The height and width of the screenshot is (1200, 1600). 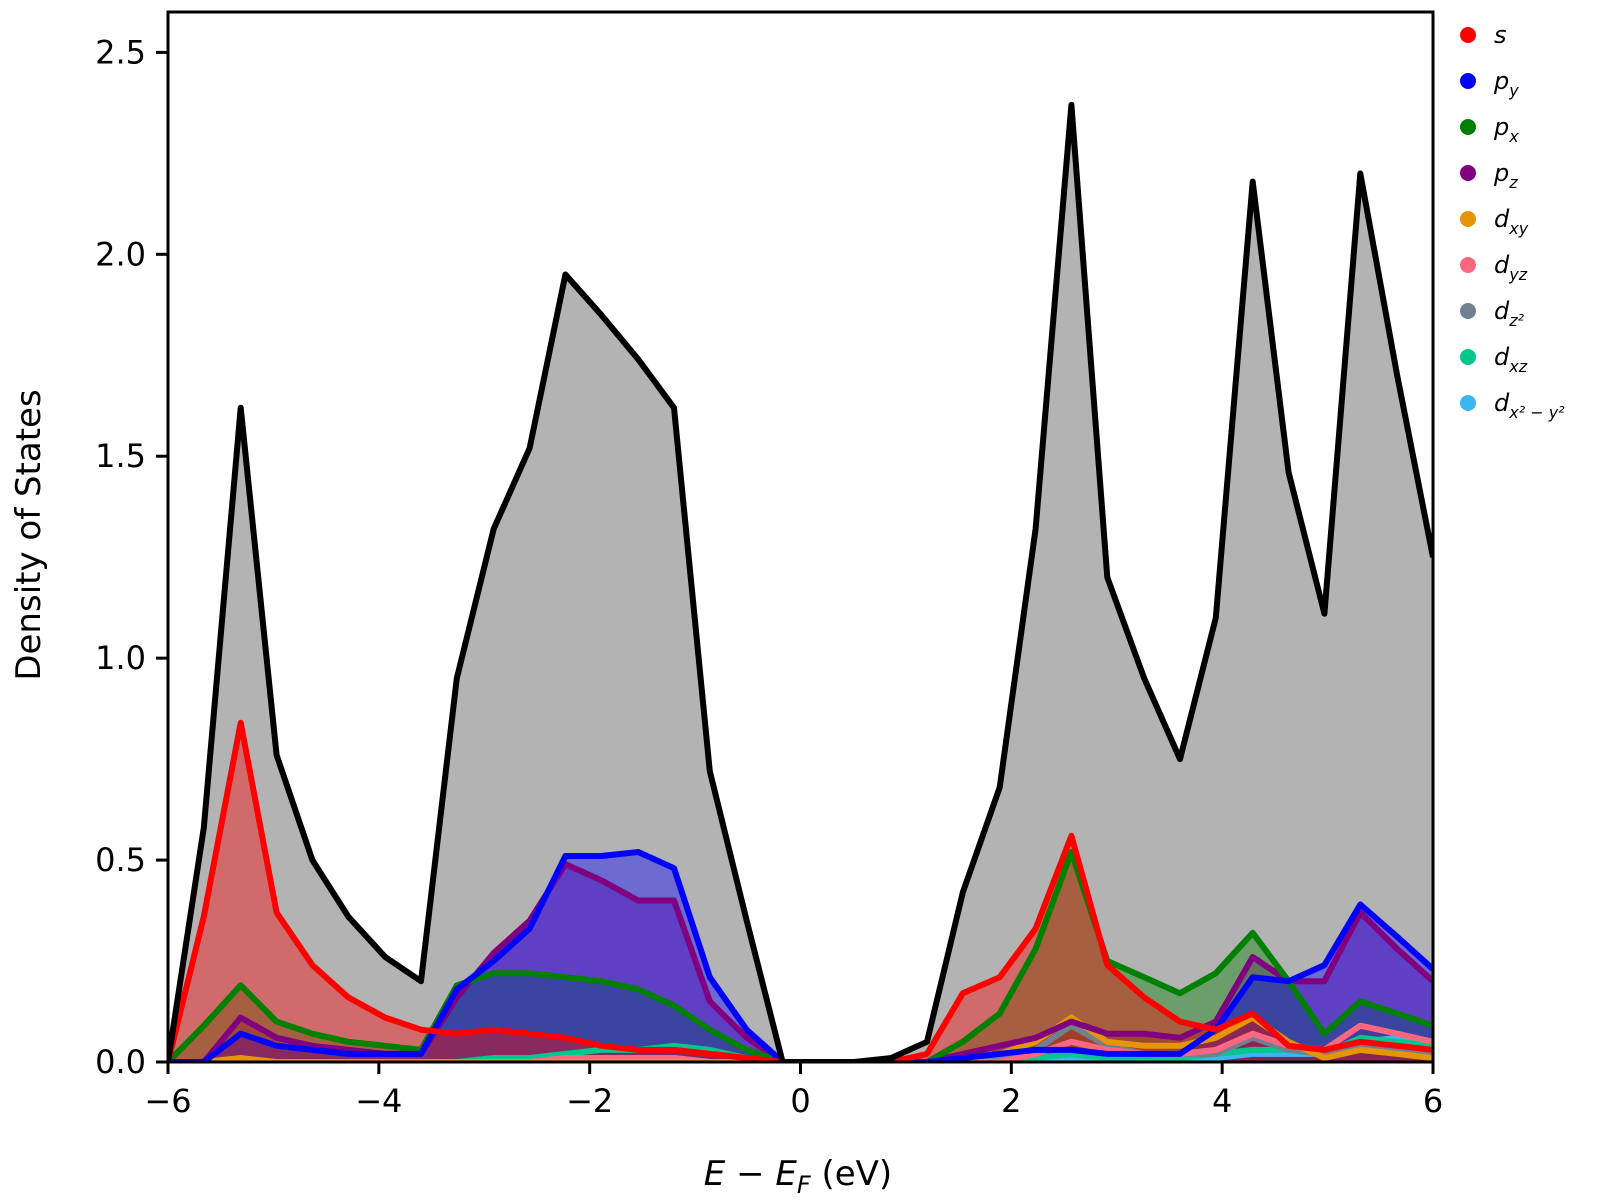 I want to click on legend-marker-pz, so click(x=1468, y=173).